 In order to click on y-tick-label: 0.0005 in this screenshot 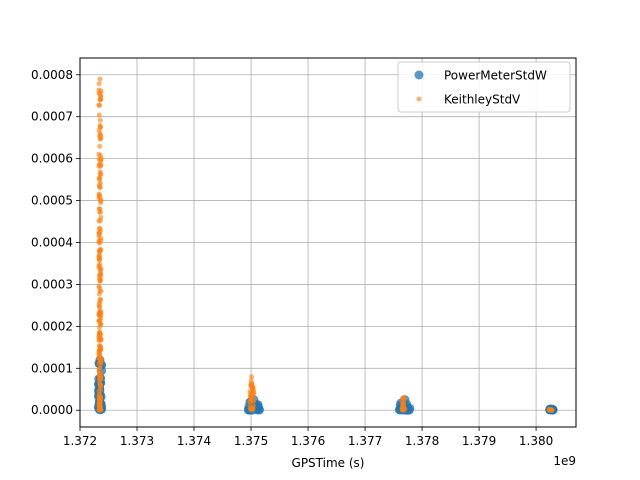, I will do `click(52, 201)`.